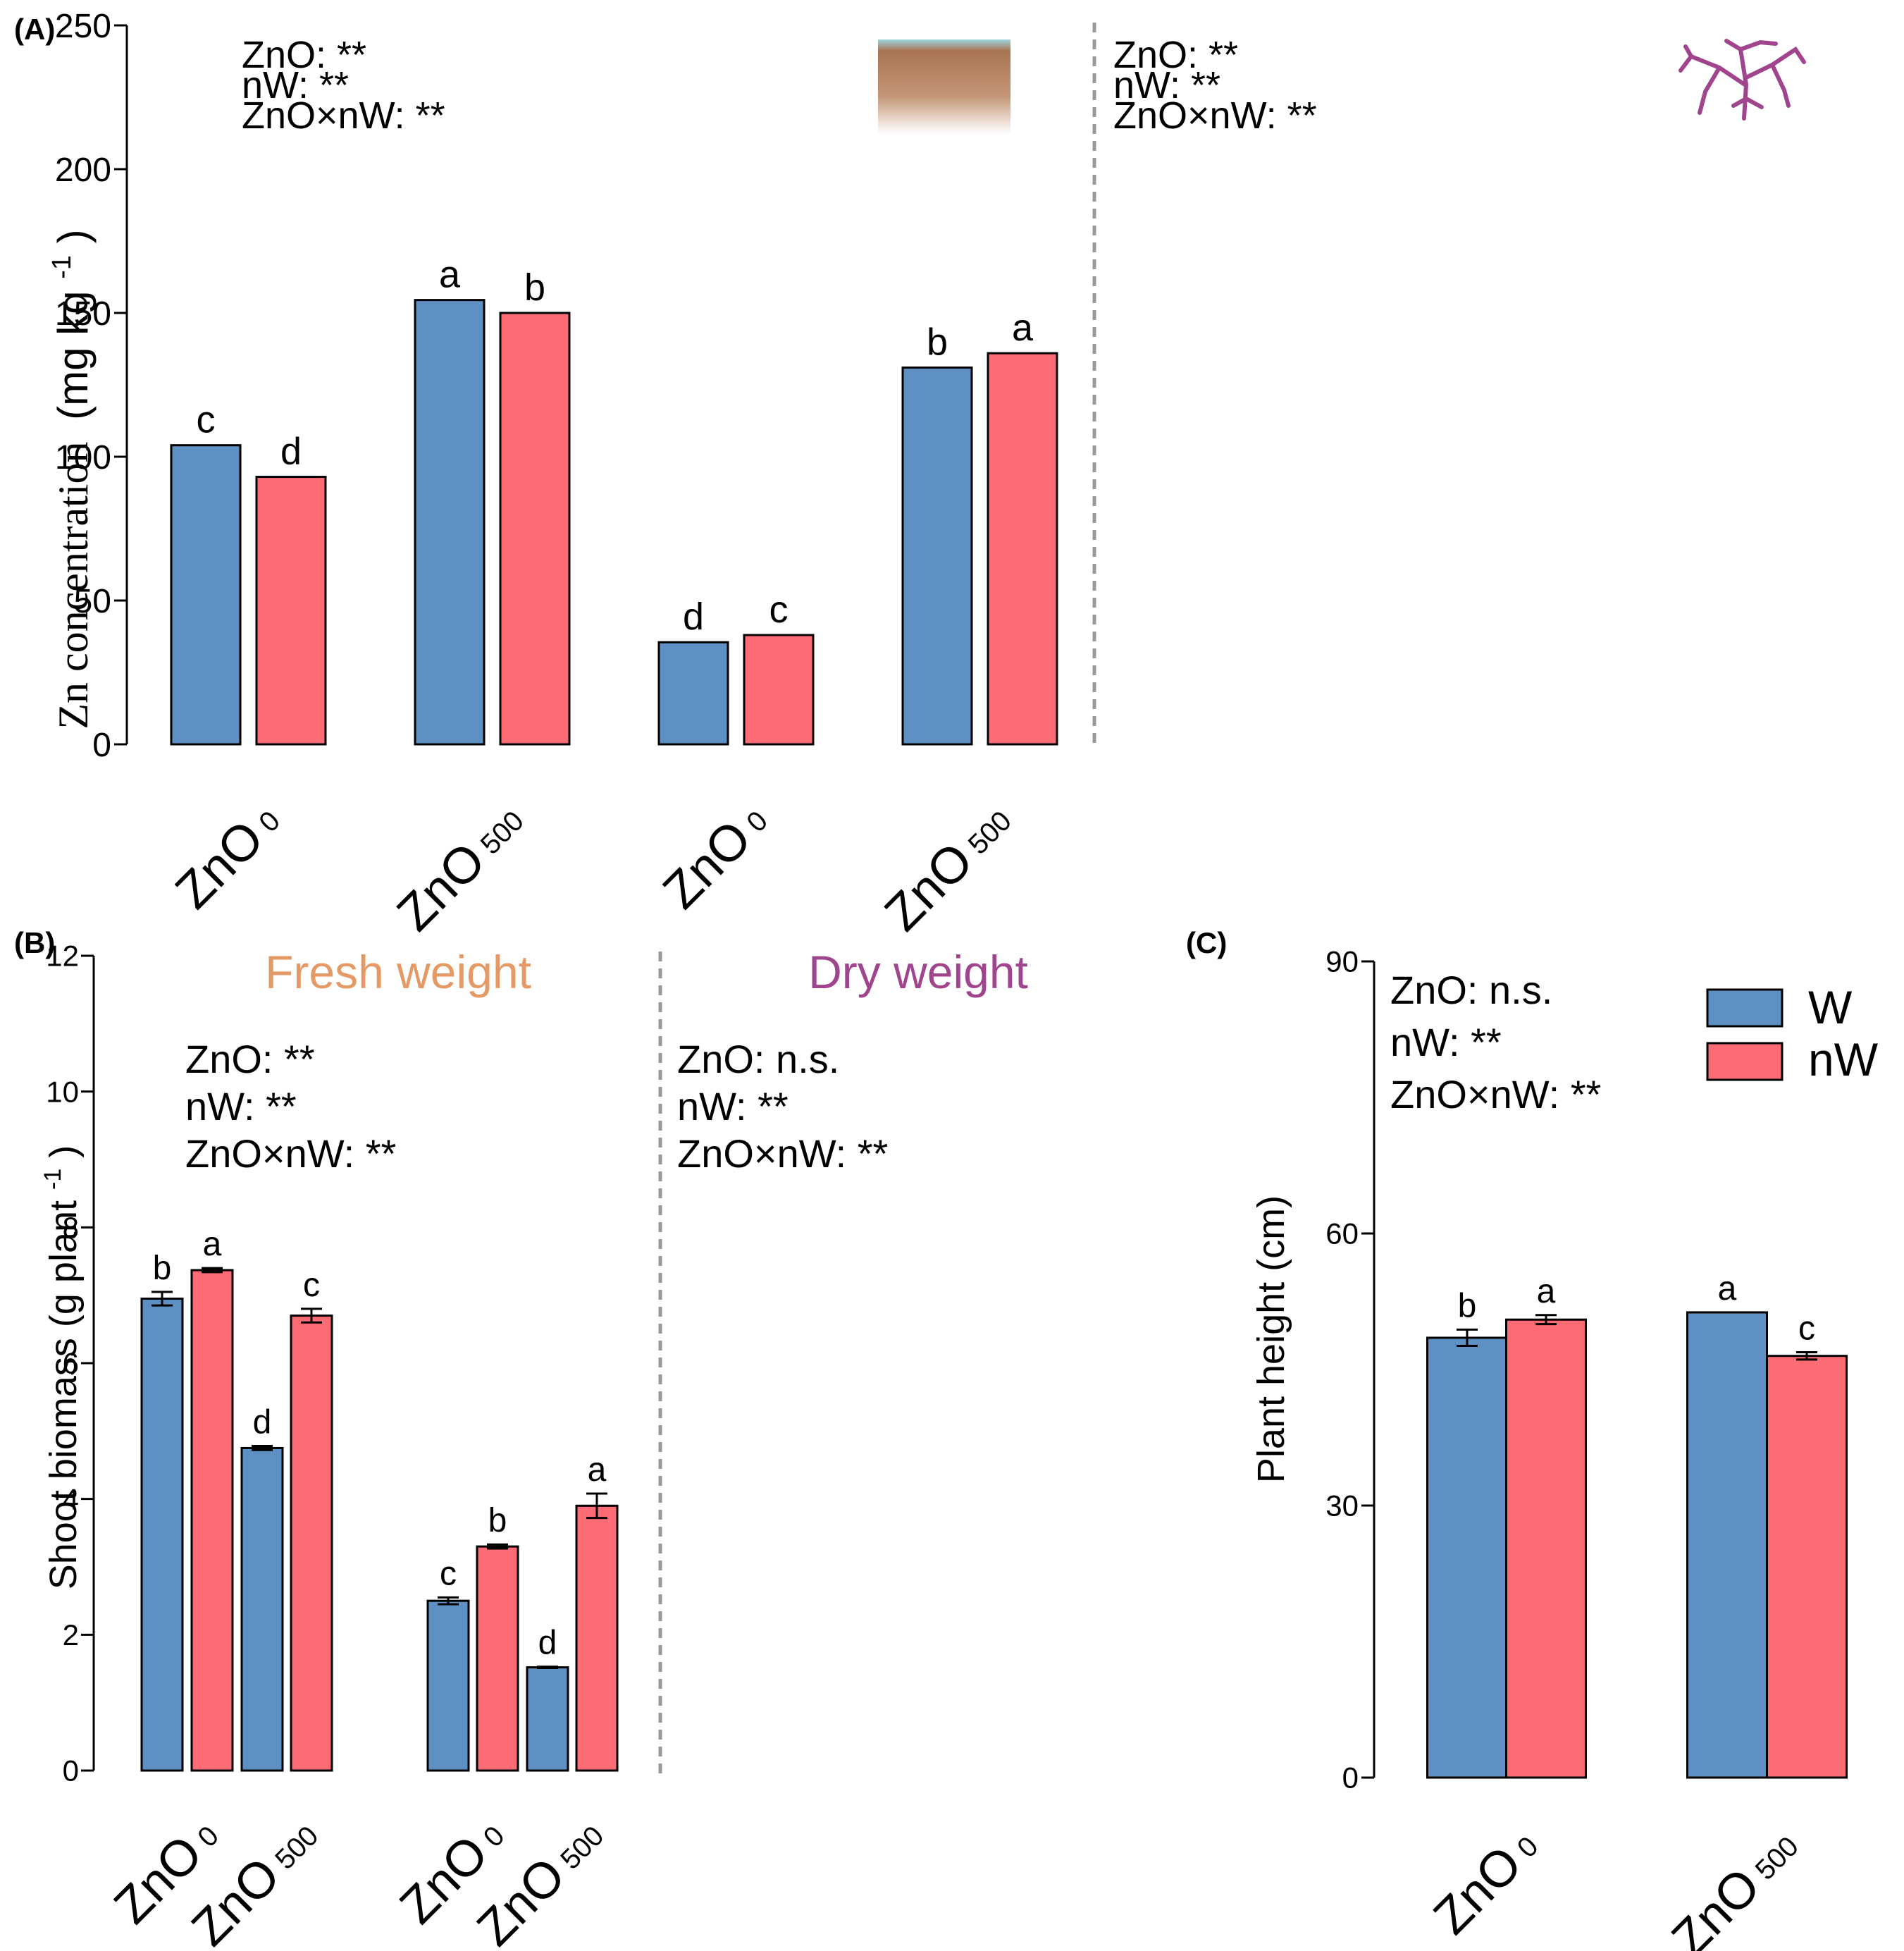 The width and height of the screenshot is (1904, 1951). I want to click on y-axis-label-main: Zn concentration, so click(73, 586).